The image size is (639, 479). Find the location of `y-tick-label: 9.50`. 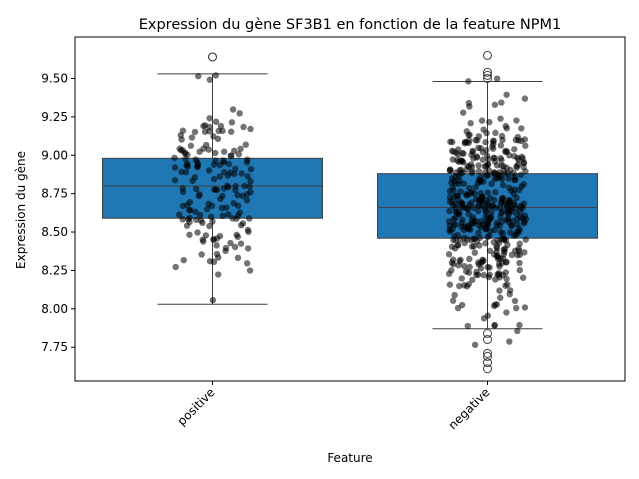

y-tick-label: 9.50 is located at coordinates (54, 78).